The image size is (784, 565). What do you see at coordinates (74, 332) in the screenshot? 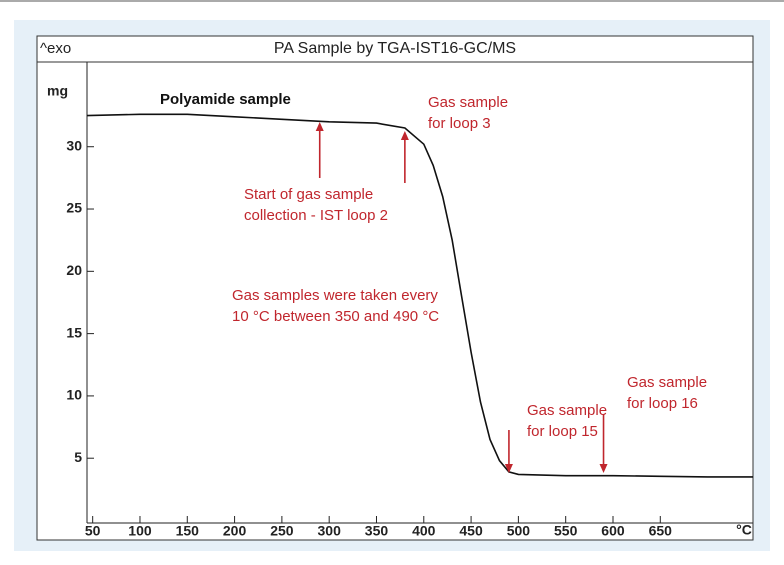
I see `y-tick-label: 15` at bounding box center [74, 332].